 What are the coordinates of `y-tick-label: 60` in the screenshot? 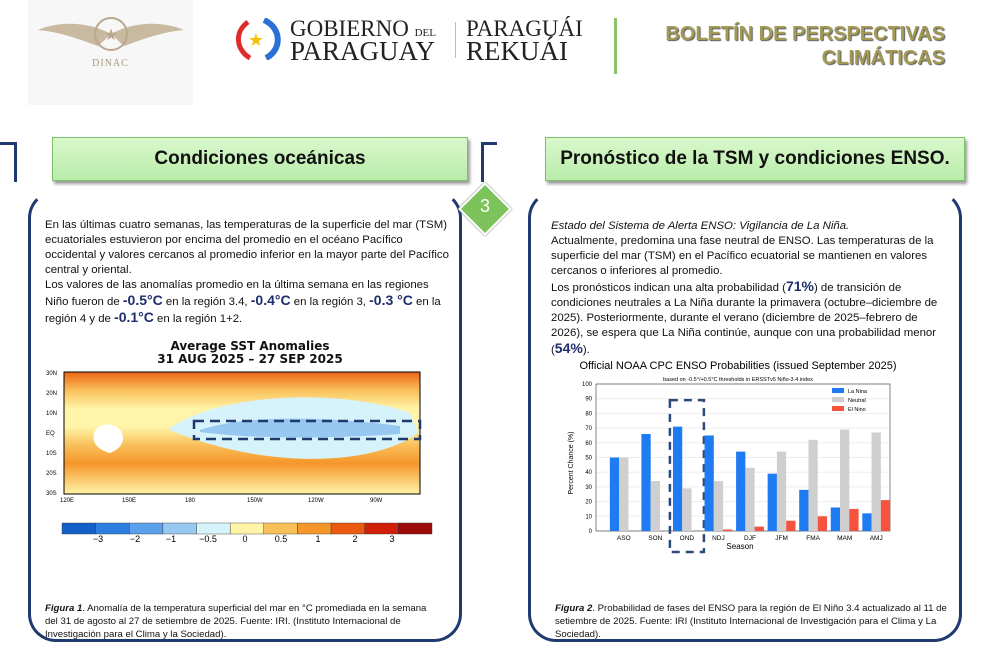 It's located at (588, 444).